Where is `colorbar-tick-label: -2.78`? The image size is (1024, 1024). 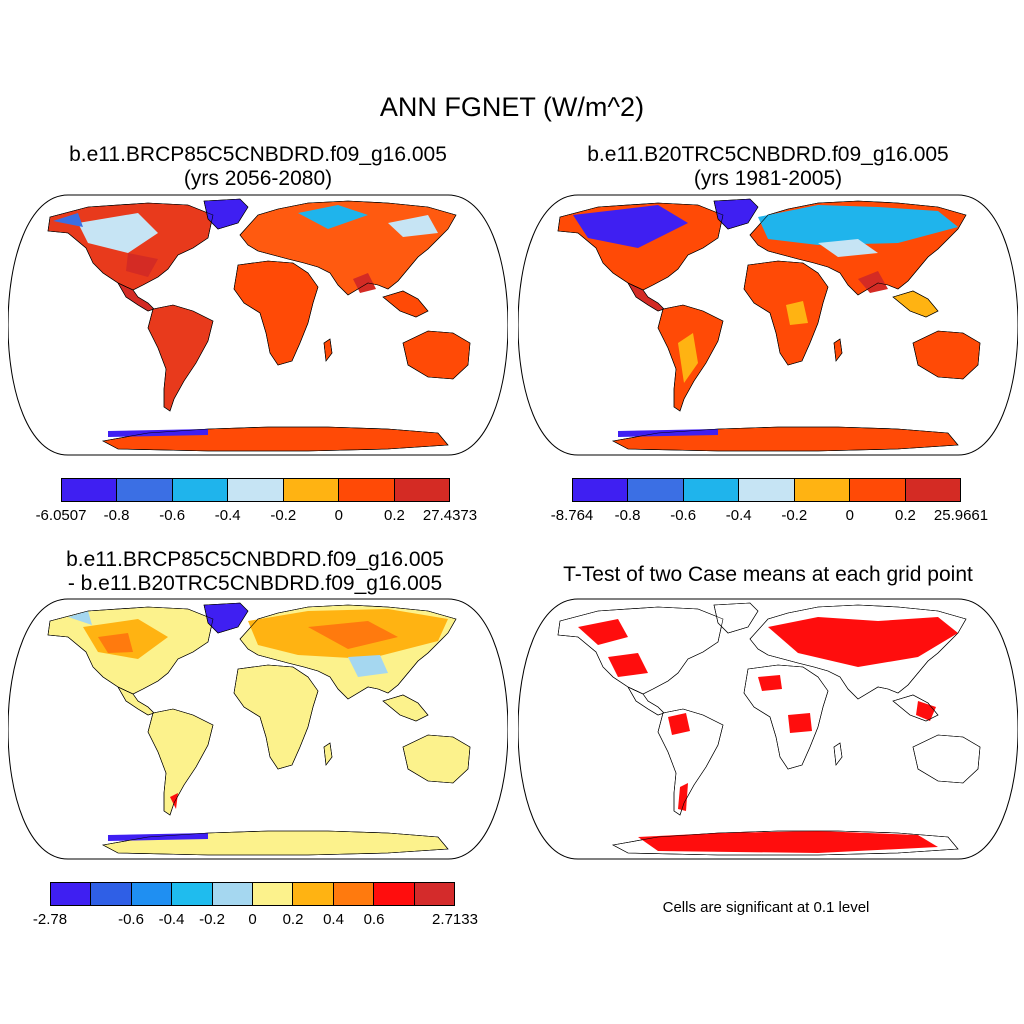
colorbar-tick-label: -2.78 is located at coordinates (50, 919).